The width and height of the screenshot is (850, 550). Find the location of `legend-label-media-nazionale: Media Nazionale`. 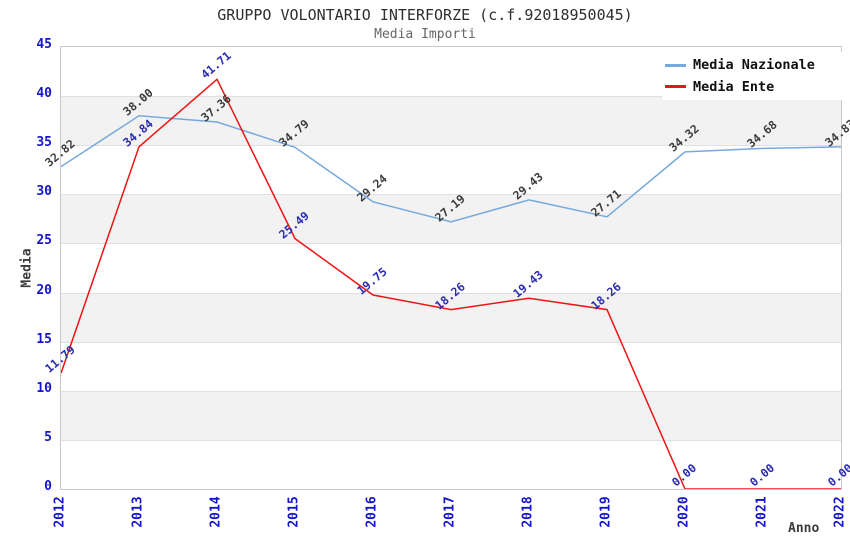

legend-label-media-nazionale: Media Nazionale is located at coordinates (754, 65).